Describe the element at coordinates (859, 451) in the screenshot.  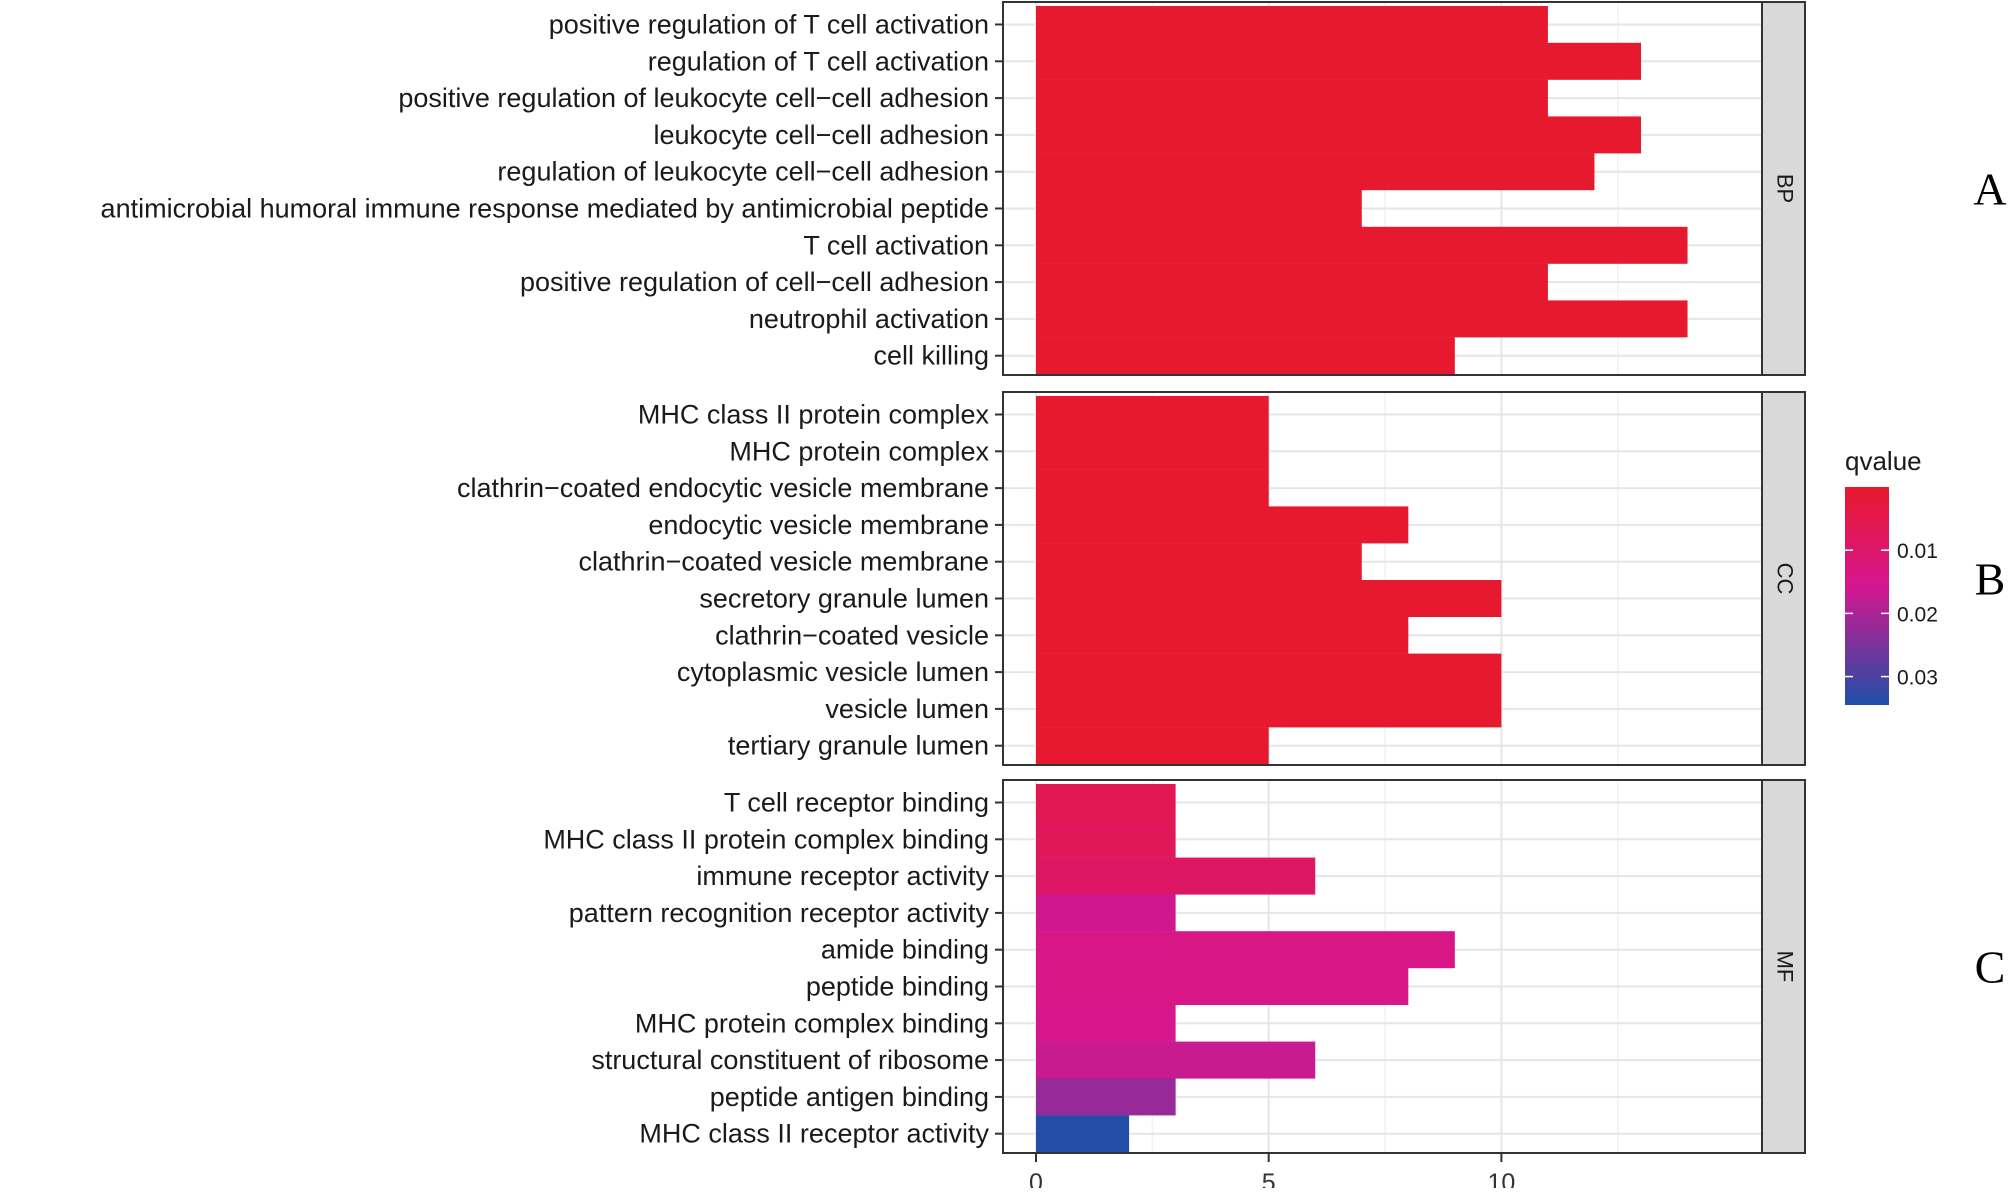
I see `category-label: MHC protein complex` at that location.